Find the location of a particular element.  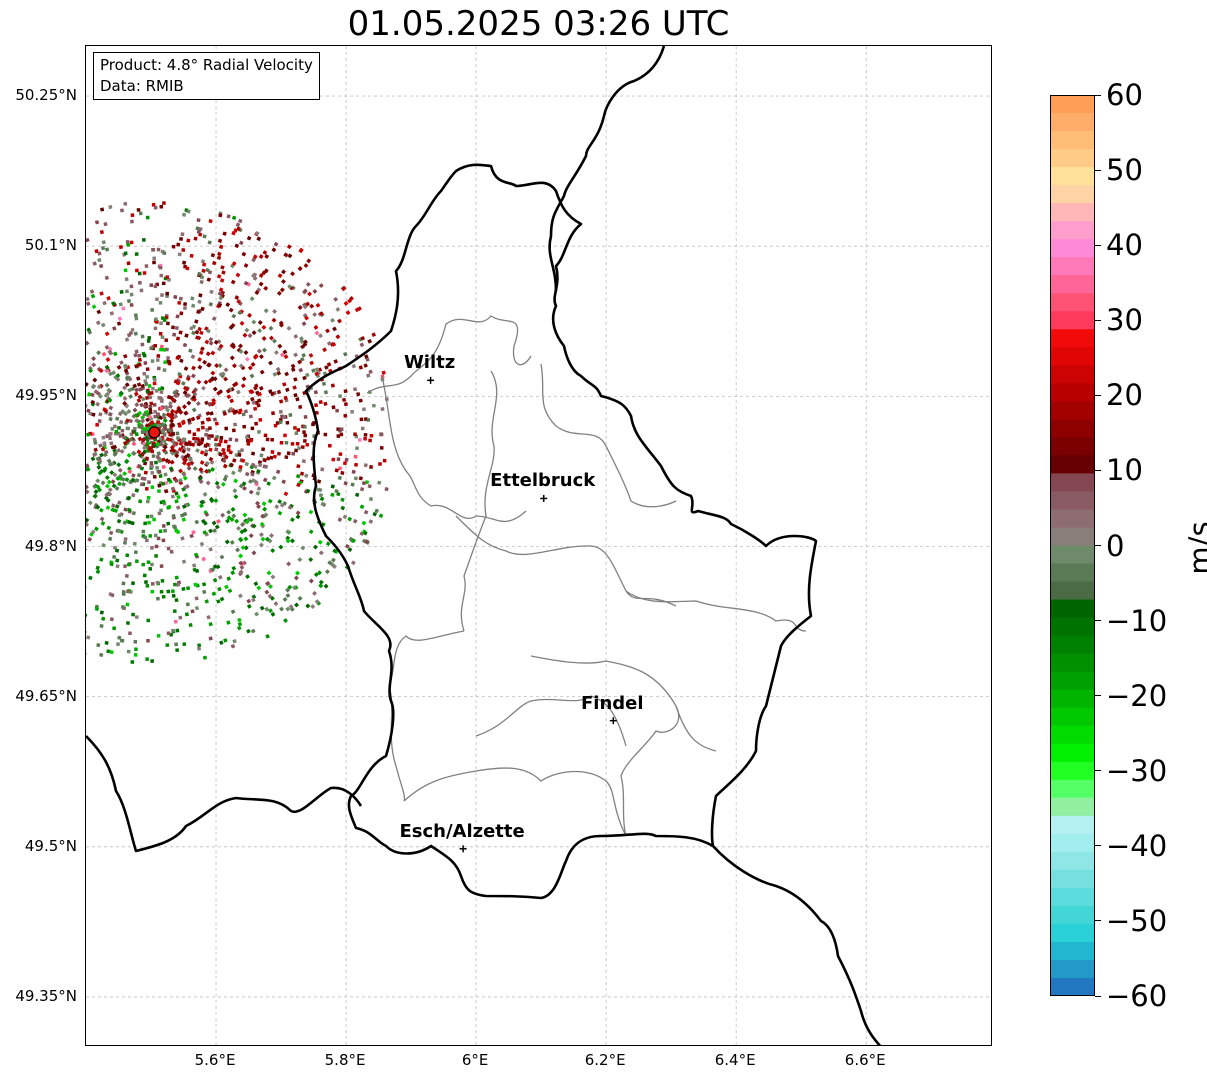

latitude-tick-label: 49.65°N is located at coordinates (46, 695).